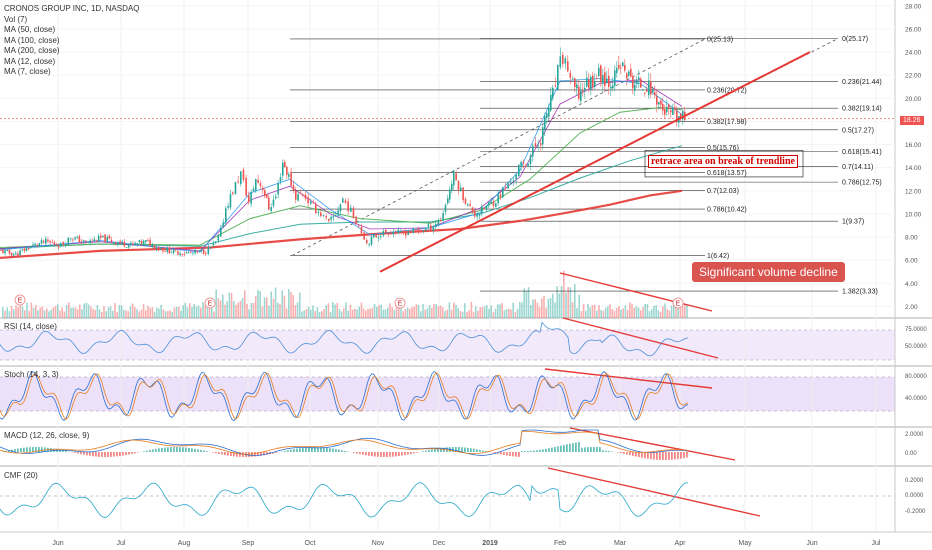 Image resolution: width=932 pixels, height=550 pixels. Describe the element at coordinates (911, 284) in the screenshot. I see `price-tick-label: 4.00` at that location.